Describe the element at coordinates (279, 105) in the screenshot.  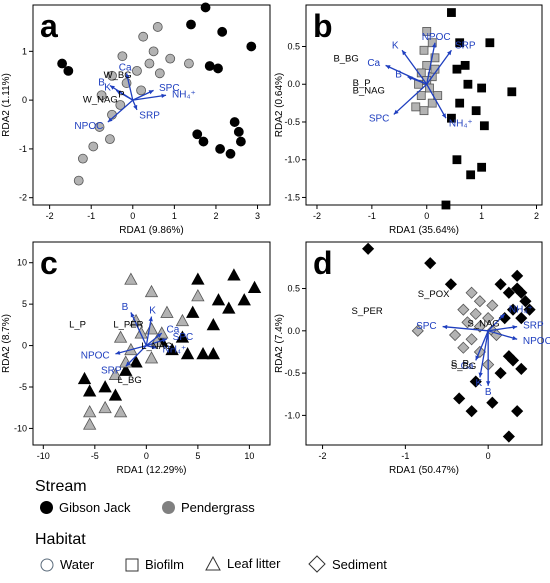
I see `y-axis-label: RDA2 (0.64%)` at that location.